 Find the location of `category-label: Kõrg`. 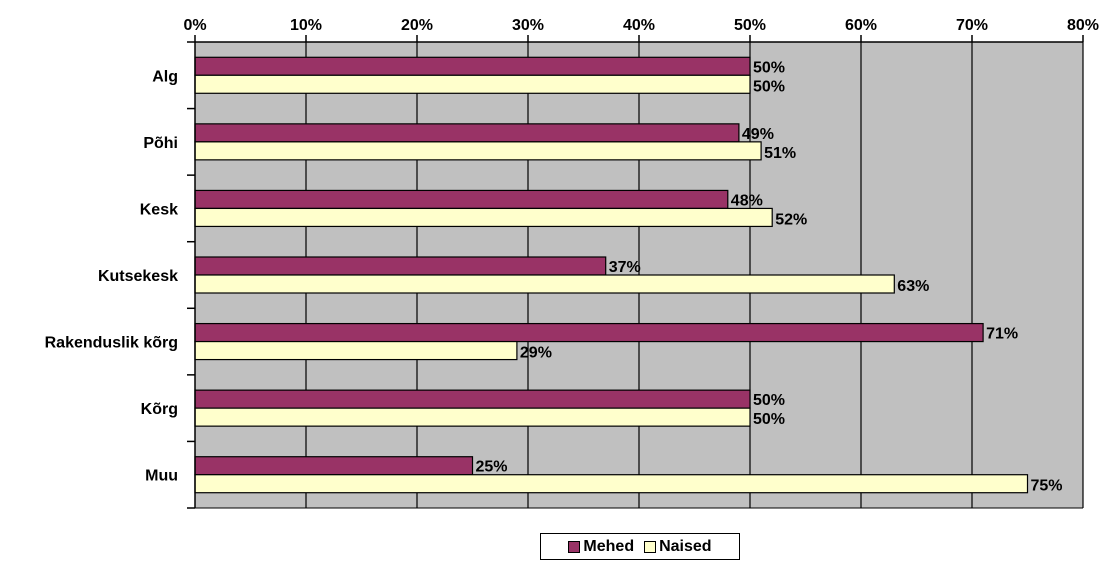

category-label: Kõrg is located at coordinates (159, 409).